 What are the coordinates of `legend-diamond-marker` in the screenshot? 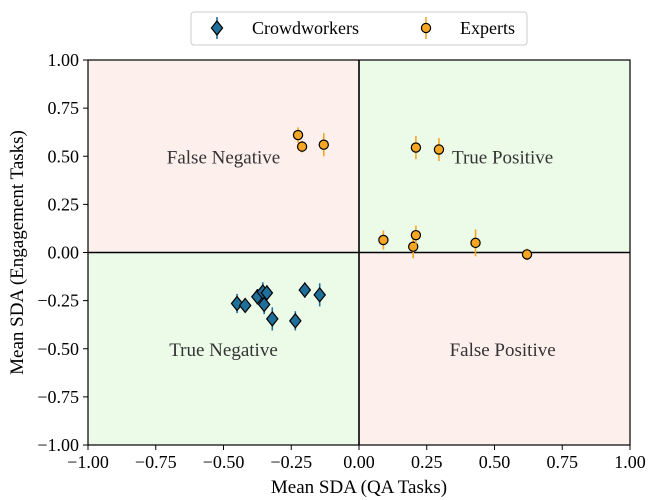 It's located at (217, 28).